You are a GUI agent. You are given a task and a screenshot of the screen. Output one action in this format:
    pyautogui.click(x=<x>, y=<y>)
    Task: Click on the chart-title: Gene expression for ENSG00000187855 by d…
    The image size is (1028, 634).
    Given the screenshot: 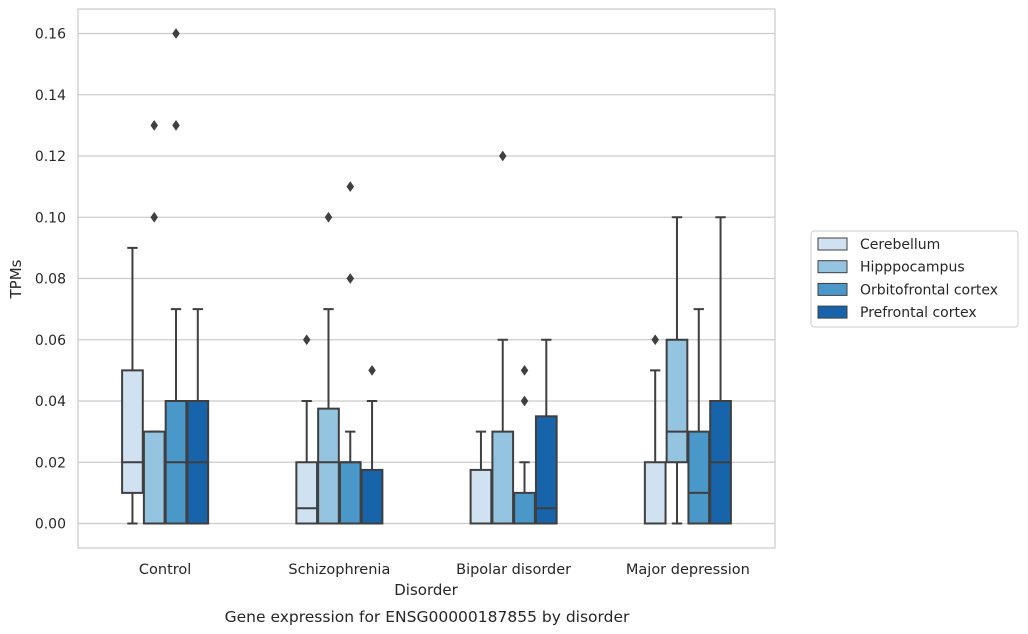 What is the action you would take?
    pyautogui.click(x=427, y=617)
    